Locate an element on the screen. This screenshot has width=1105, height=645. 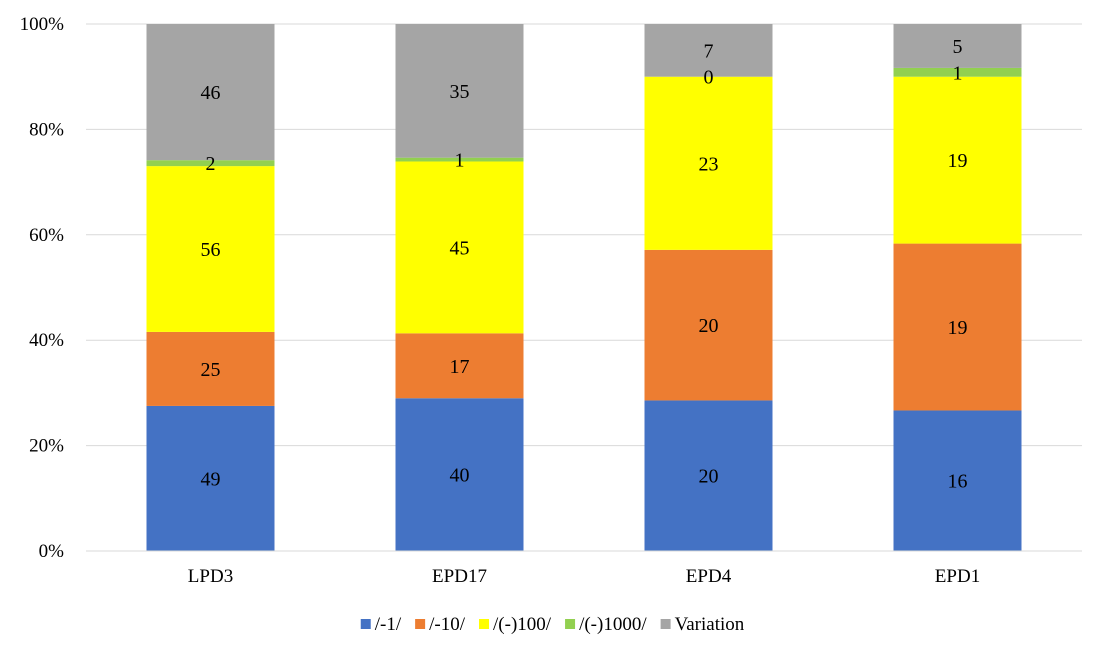
legend-label: Variation is located at coordinates (710, 624).